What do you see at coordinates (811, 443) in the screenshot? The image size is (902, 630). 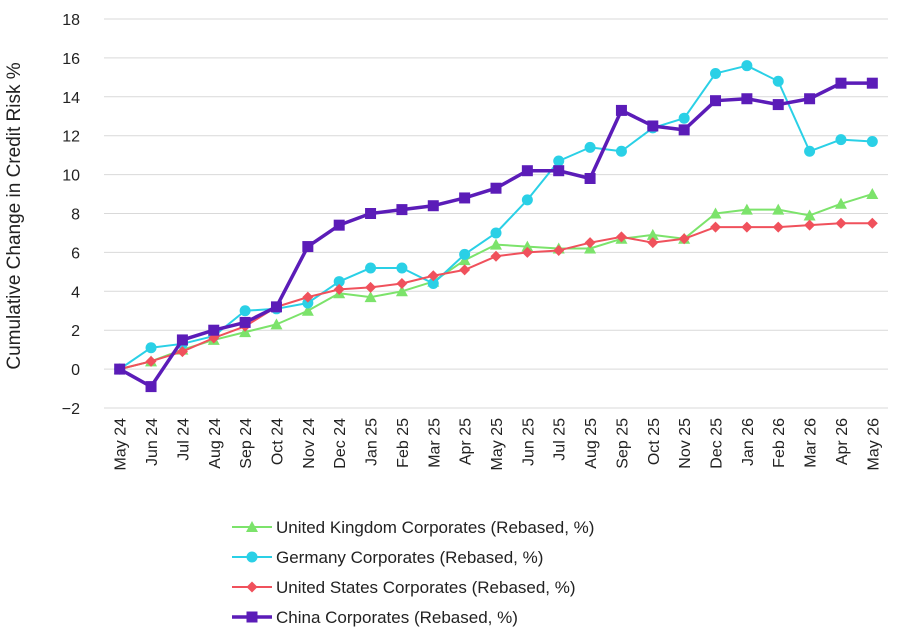 I see `x-tick-label: Mar 26` at bounding box center [811, 443].